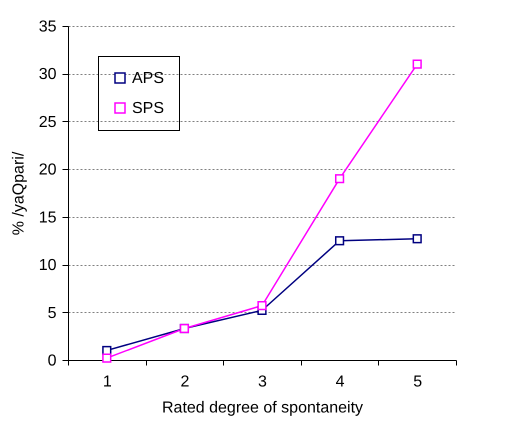 The width and height of the screenshot is (525, 433). What do you see at coordinates (148, 78) in the screenshot?
I see `legend-label: APS` at bounding box center [148, 78].